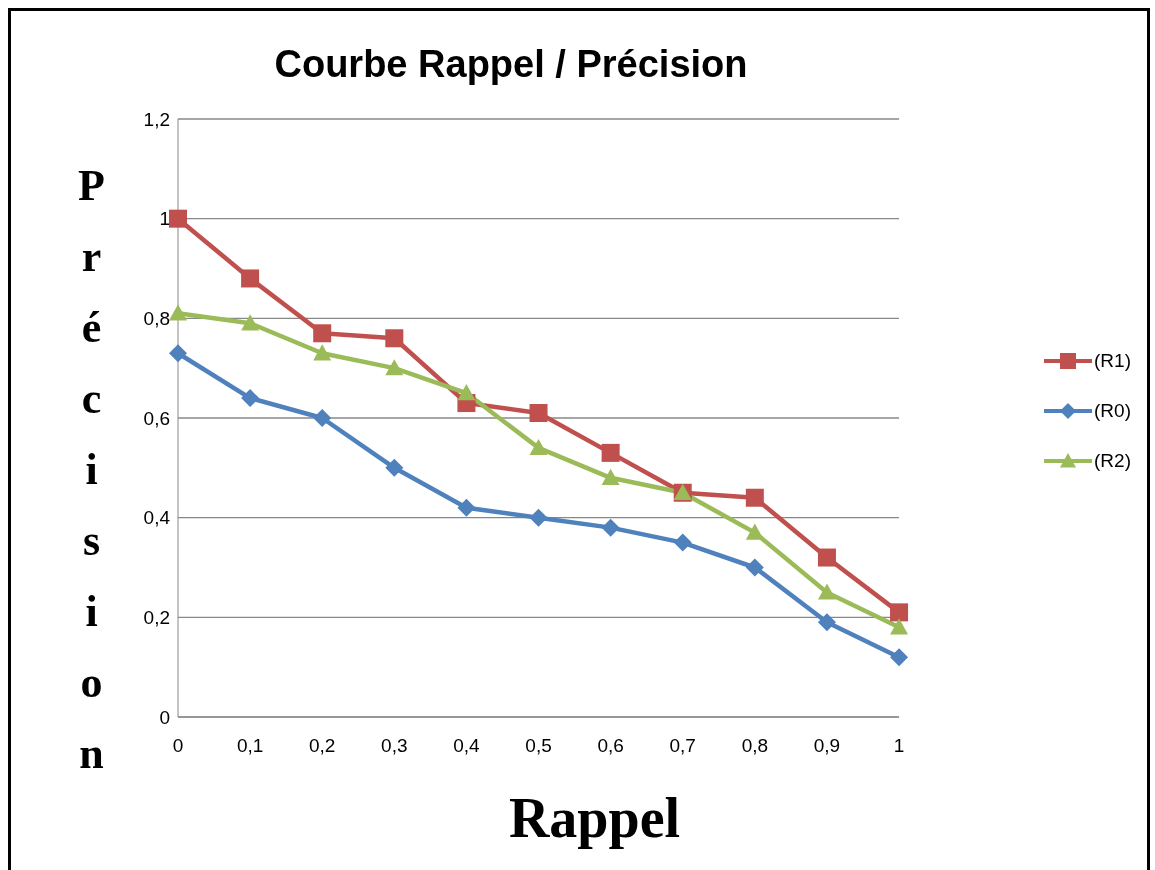 This screenshot has height=870, width=1155. I want to click on x-tick-label: 0,5, so click(538, 746).